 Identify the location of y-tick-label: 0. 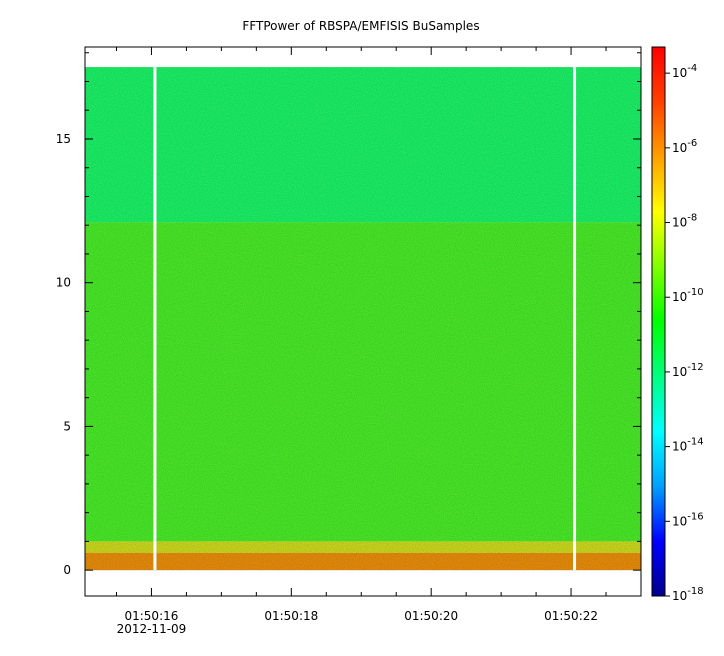
(67, 570).